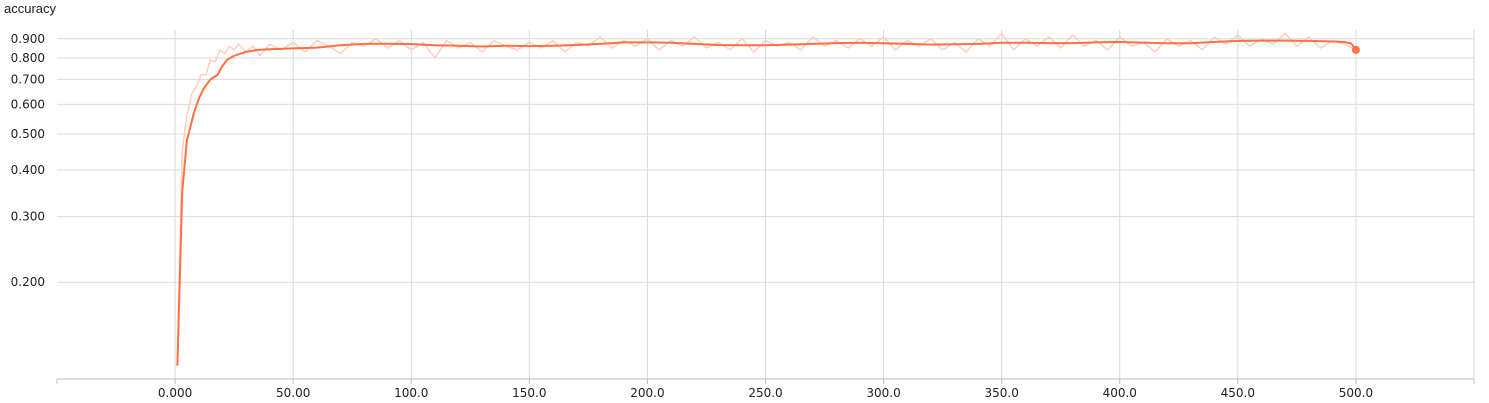 The image size is (1489, 403). I want to click on x-tick-label: 150.0, so click(529, 393).